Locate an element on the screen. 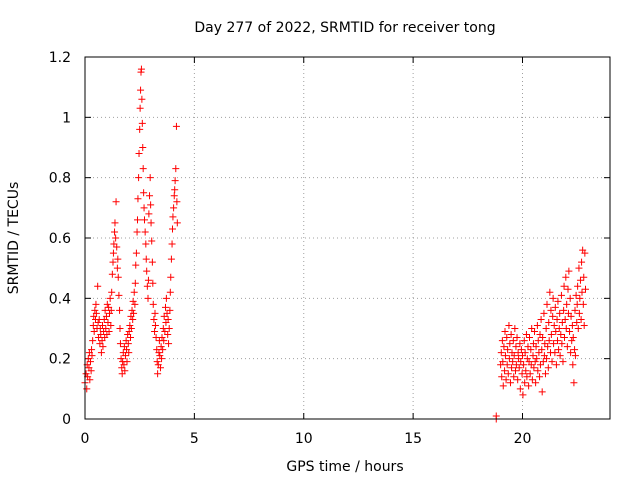  y-tick-label: 0 is located at coordinates (66, 420).